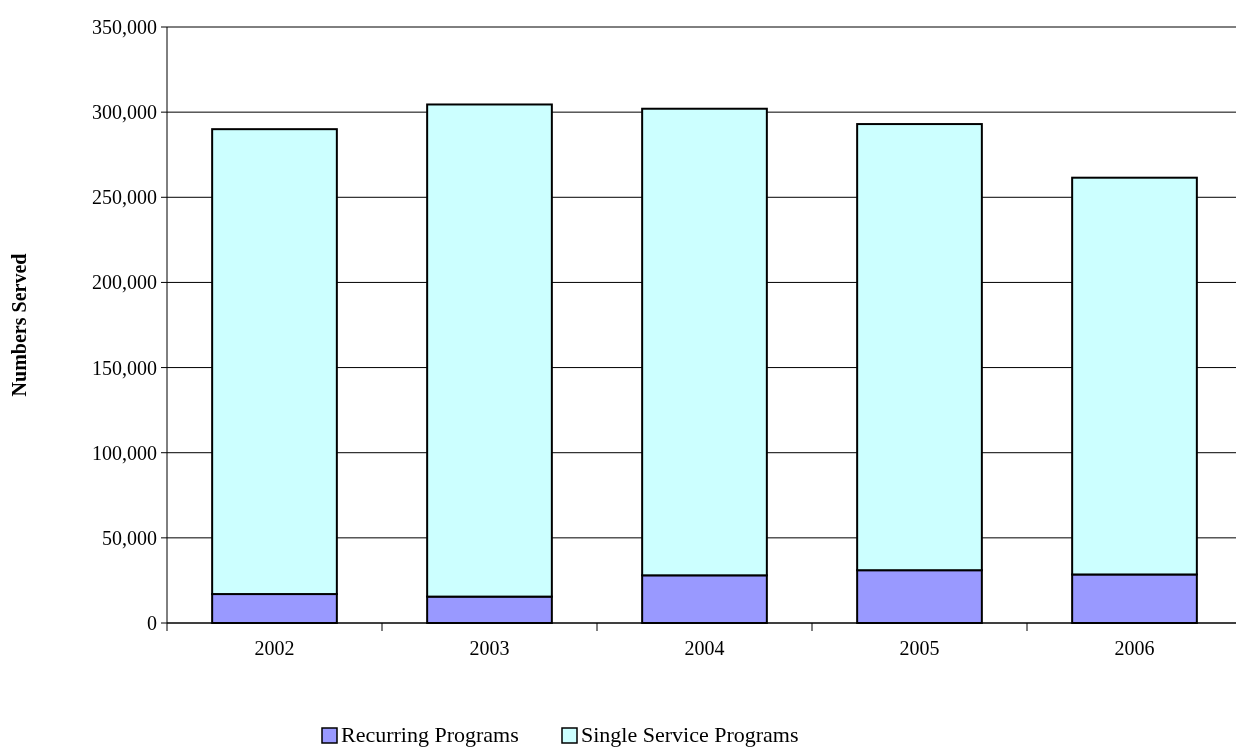 The height and width of the screenshot is (751, 1236). Describe the element at coordinates (152, 623) in the screenshot. I see `y-tick-label: 0` at that location.